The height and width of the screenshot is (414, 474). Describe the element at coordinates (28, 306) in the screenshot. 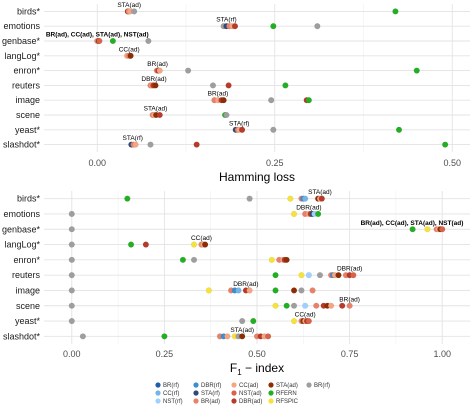

I see `dataset-label: scene` at that location.